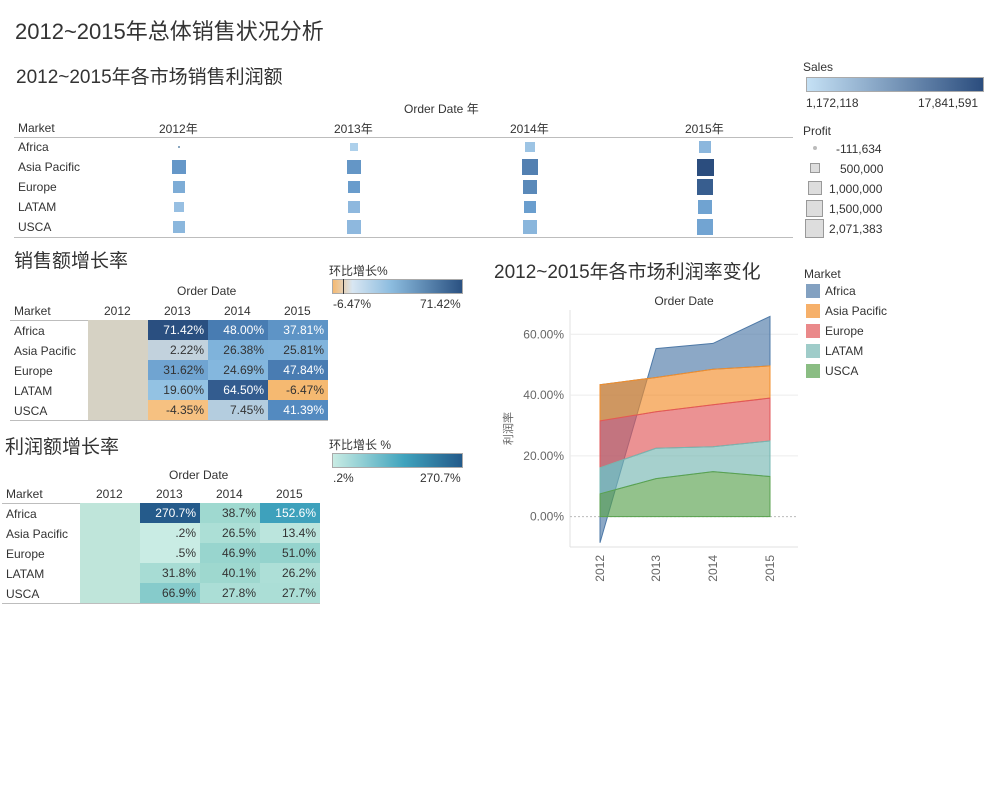  Describe the element at coordinates (49, 167) in the screenshot. I see `profit-matrix-row-asia-pacific: Asia Pacific` at that location.